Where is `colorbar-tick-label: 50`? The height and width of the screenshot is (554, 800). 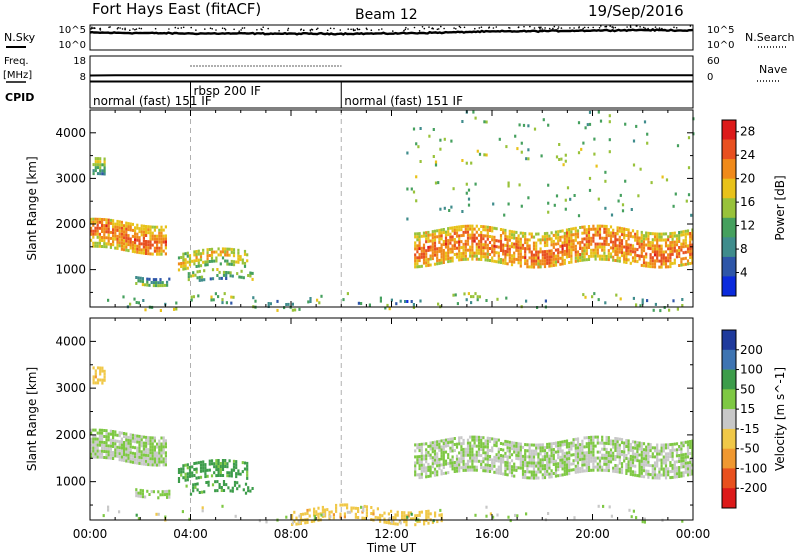 colorbar-tick-label: 50 is located at coordinates (747, 389).